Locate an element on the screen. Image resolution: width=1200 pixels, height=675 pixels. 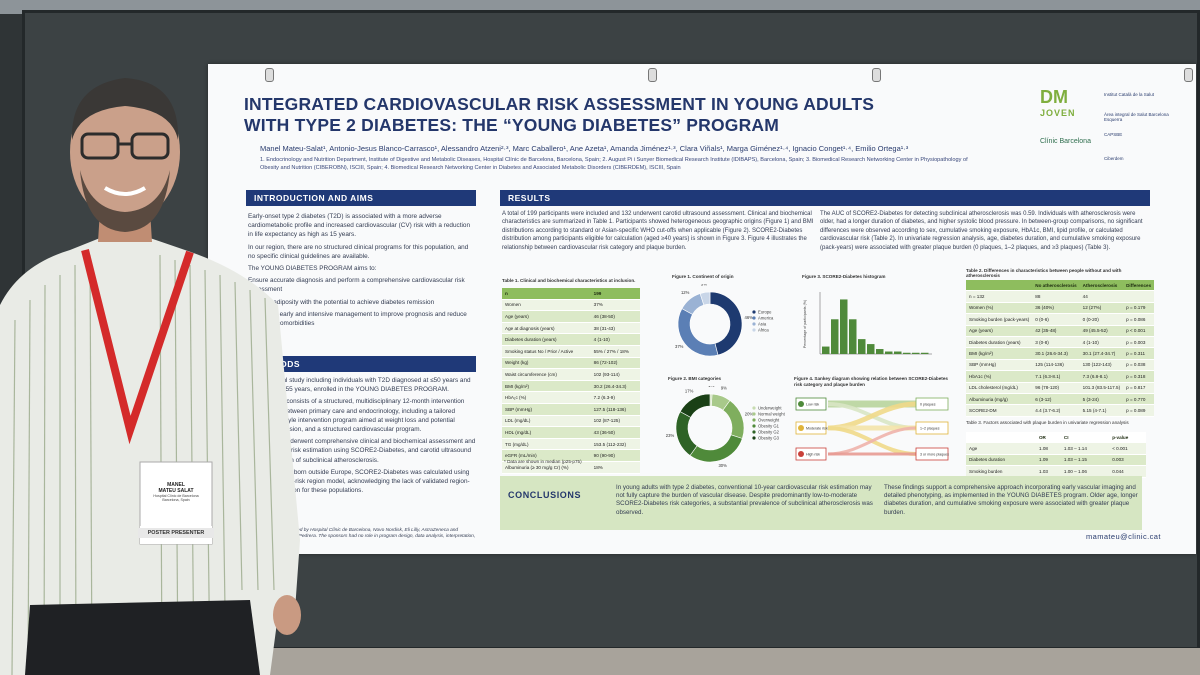
table1-header-cell: n is located at coordinates (546, 294).